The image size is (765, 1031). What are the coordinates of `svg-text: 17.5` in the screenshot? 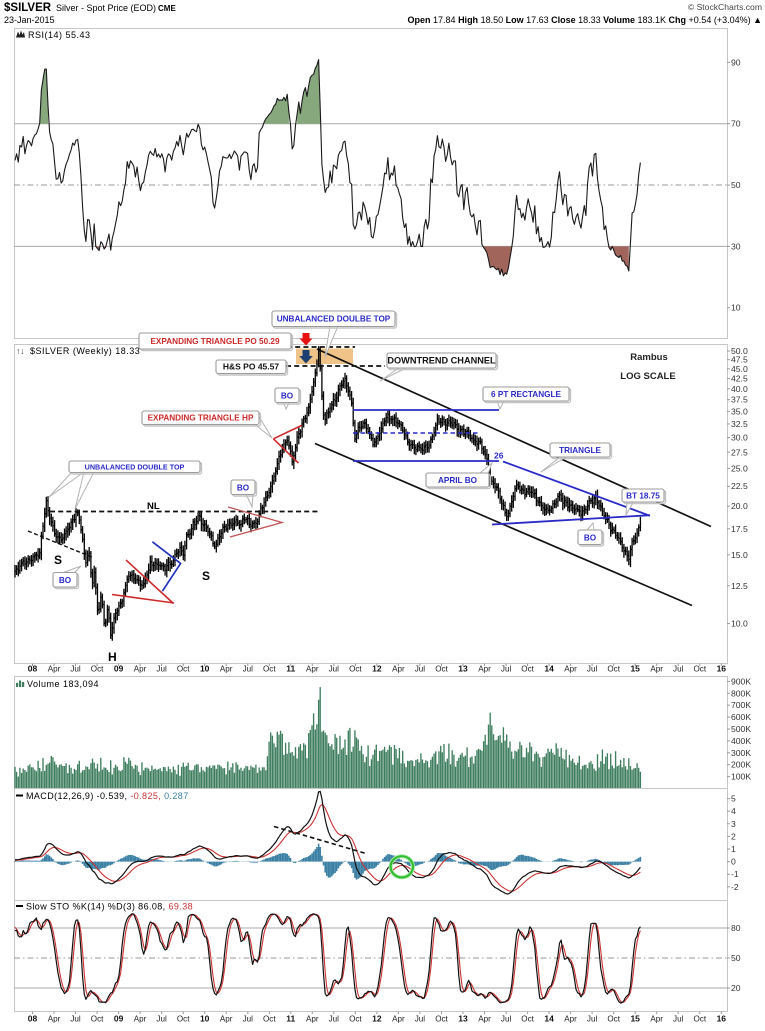 It's located at (739, 529).